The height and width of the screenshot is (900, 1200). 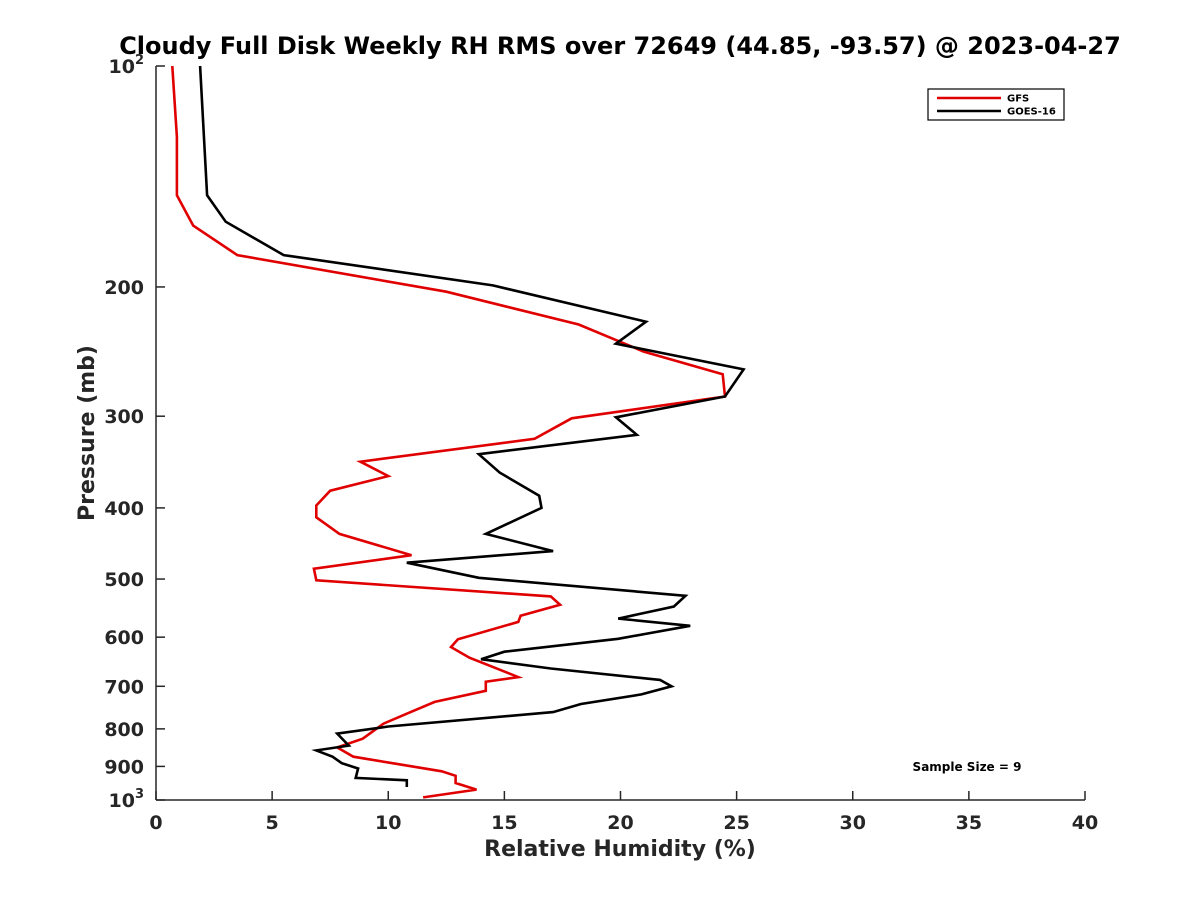 What do you see at coordinates (124, 509) in the screenshot?
I see `y-tick-label: 400` at bounding box center [124, 509].